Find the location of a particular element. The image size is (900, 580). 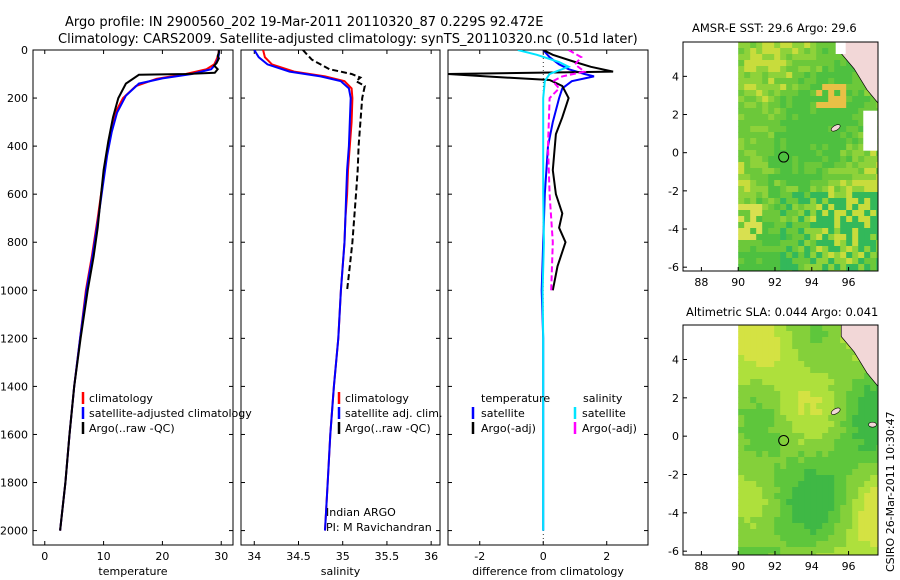

y-tick-label: 1800 is located at coordinates (14, 483).